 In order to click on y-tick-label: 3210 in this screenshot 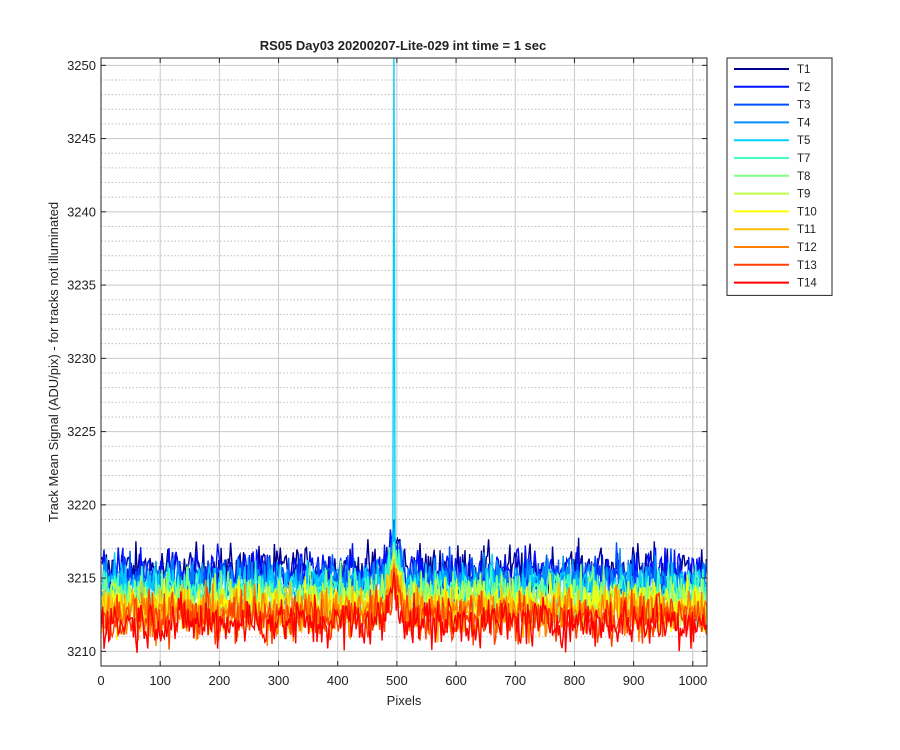, I will do `click(81, 651)`.